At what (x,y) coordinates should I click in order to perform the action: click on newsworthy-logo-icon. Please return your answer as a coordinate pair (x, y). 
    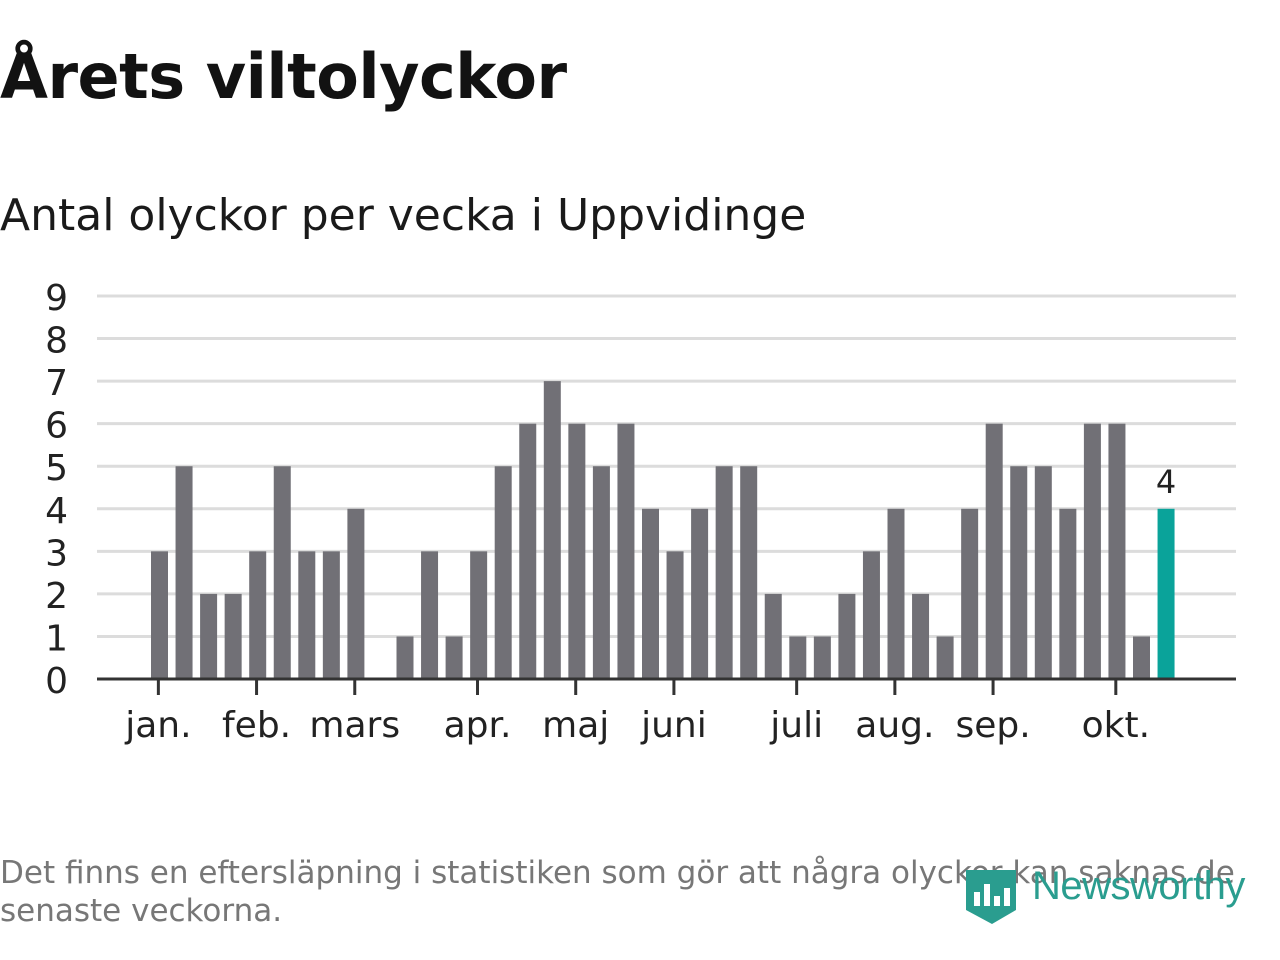
    Looking at the image, I should click on (991, 897).